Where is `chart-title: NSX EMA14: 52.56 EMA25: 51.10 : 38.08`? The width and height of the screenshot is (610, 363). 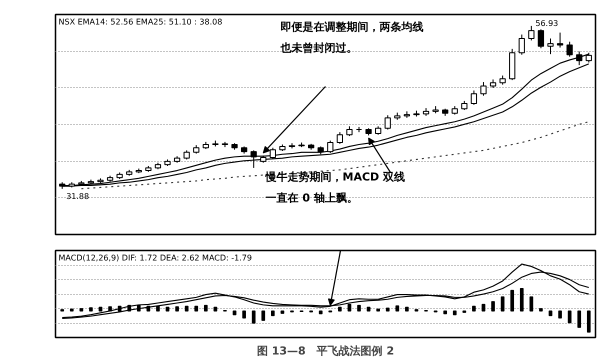
chart-title: NSX EMA14: 52.56 EMA25: 51.10 : 38.08 is located at coordinates (140, 22).